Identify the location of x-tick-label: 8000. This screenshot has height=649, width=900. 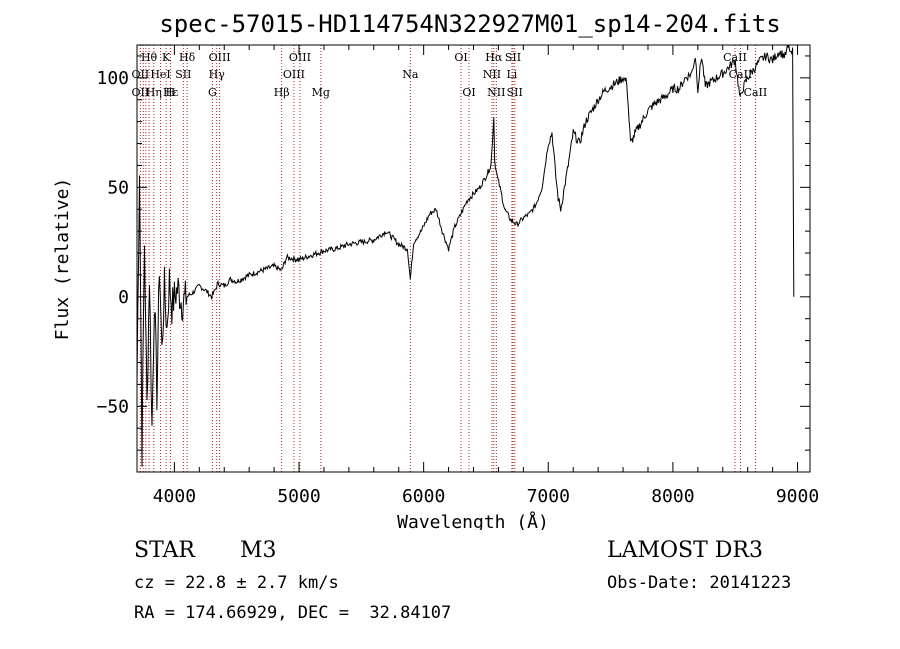
(672, 496).